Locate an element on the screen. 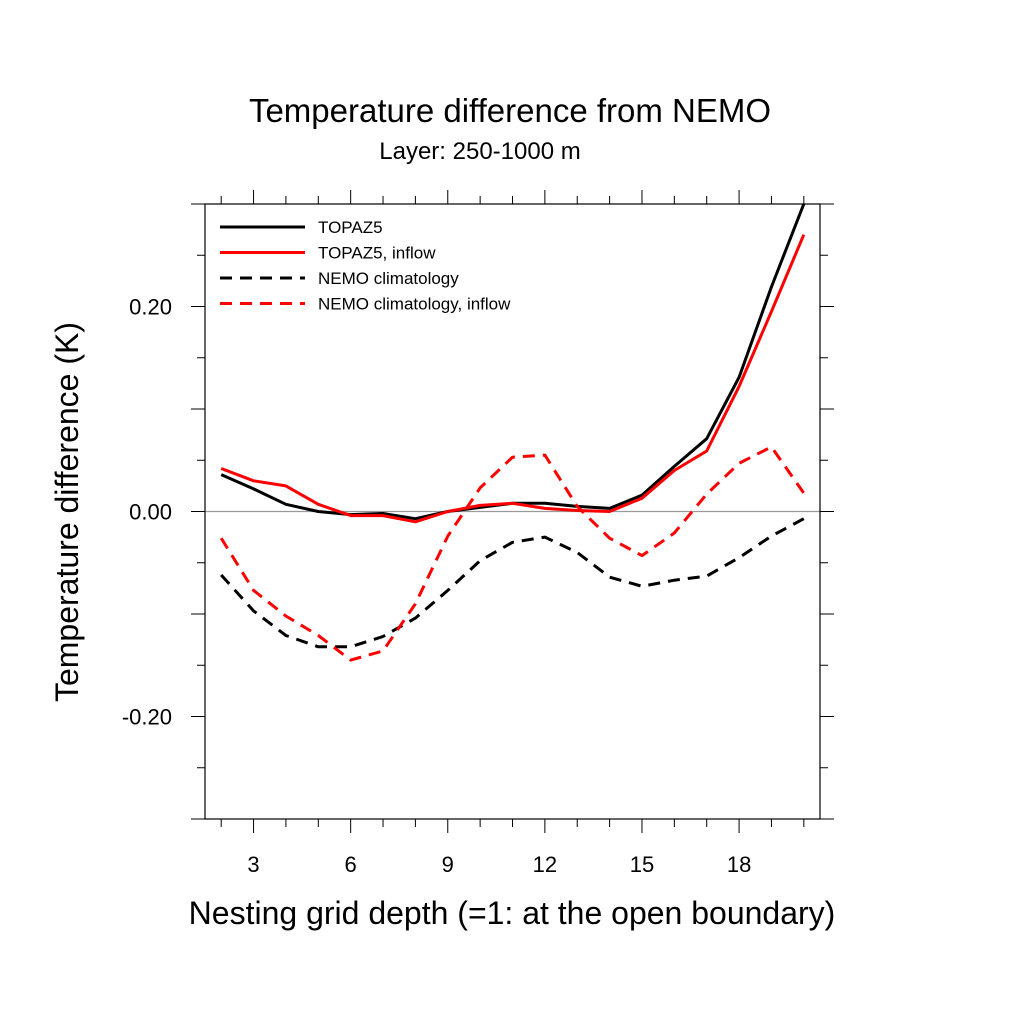  legend-label: TOPAZ5, inflow is located at coordinates (377, 253).